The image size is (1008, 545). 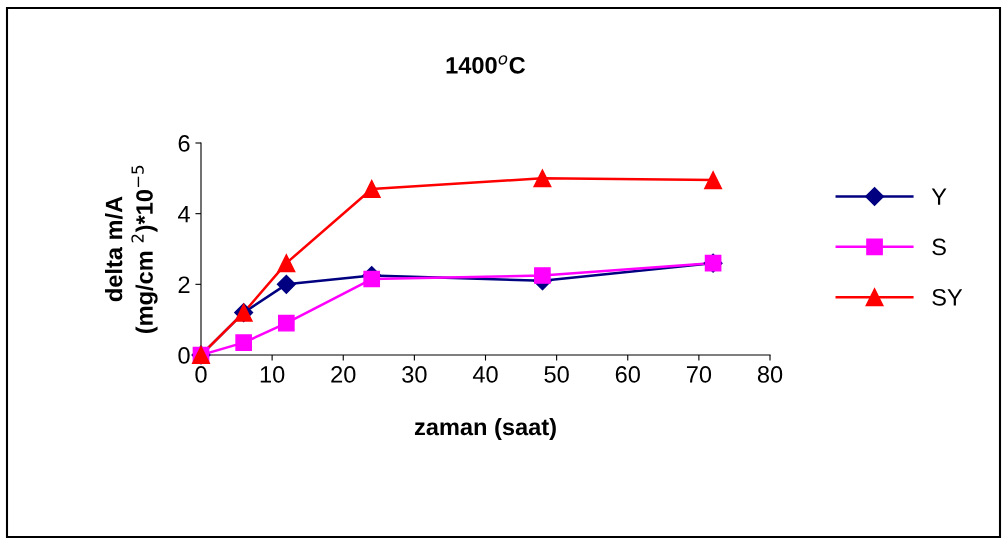 I want to click on y-axis-title: delta m/A (mg/cm $^{2}$)*10$^{−5}$, so click(x=131, y=249).